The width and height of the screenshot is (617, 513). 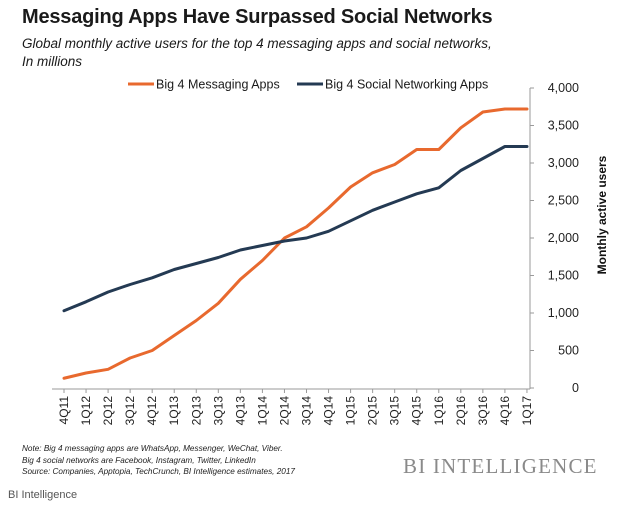 I want to click on x-tick-label: 4Q15, so click(x=417, y=411).